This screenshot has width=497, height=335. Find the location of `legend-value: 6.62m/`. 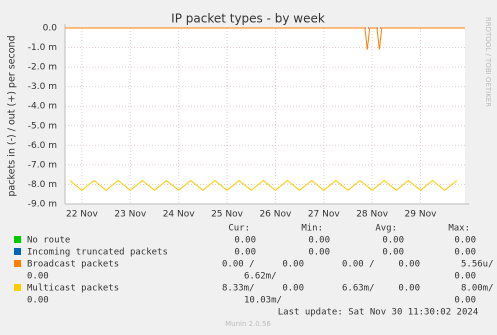

legend-value: 6.62m/ is located at coordinates (260, 277).